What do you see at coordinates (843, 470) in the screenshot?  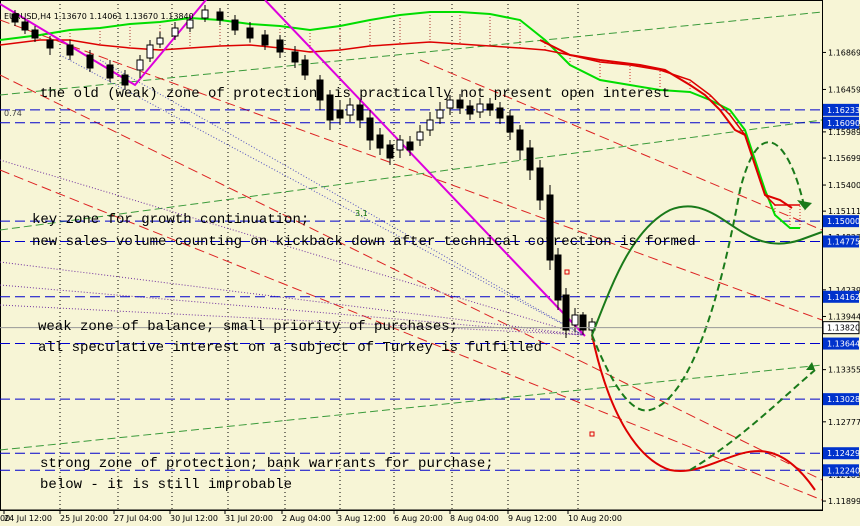 I see `level-price-label: 1.12240` at bounding box center [843, 470].